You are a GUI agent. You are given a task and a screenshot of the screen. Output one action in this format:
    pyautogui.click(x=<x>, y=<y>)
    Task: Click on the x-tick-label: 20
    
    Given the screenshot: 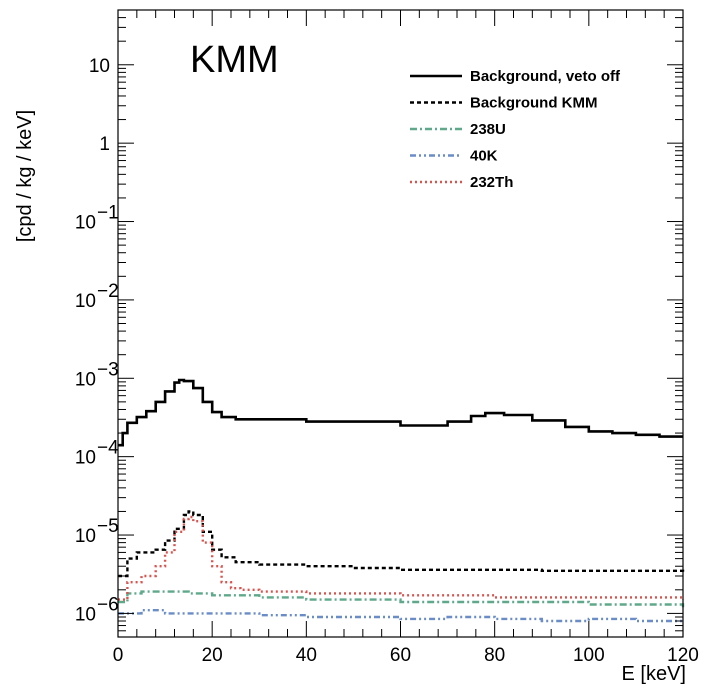 What is the action you would take?
    pyautogui.click(x=212, y=655)
    